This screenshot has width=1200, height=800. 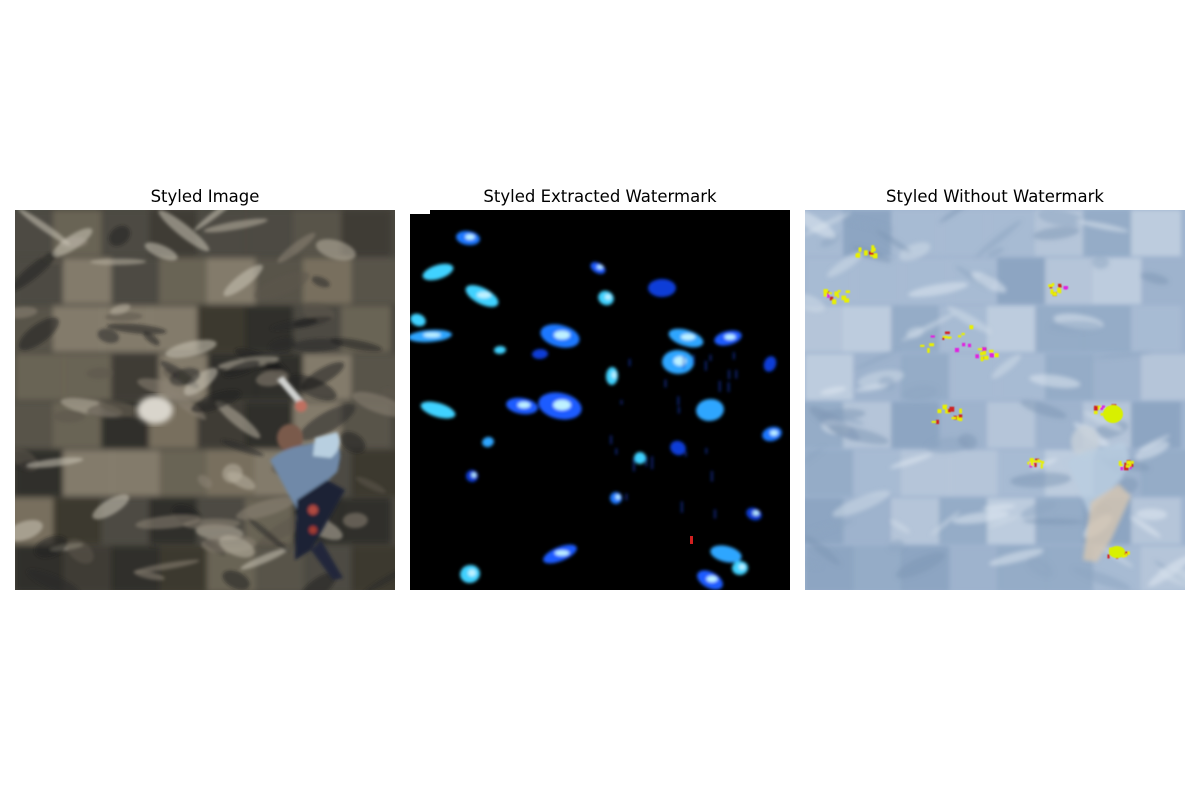 What do you see at coordinates (307, 478) in the screenshot?
I see `person-figure` at bounding box center [307, 478].